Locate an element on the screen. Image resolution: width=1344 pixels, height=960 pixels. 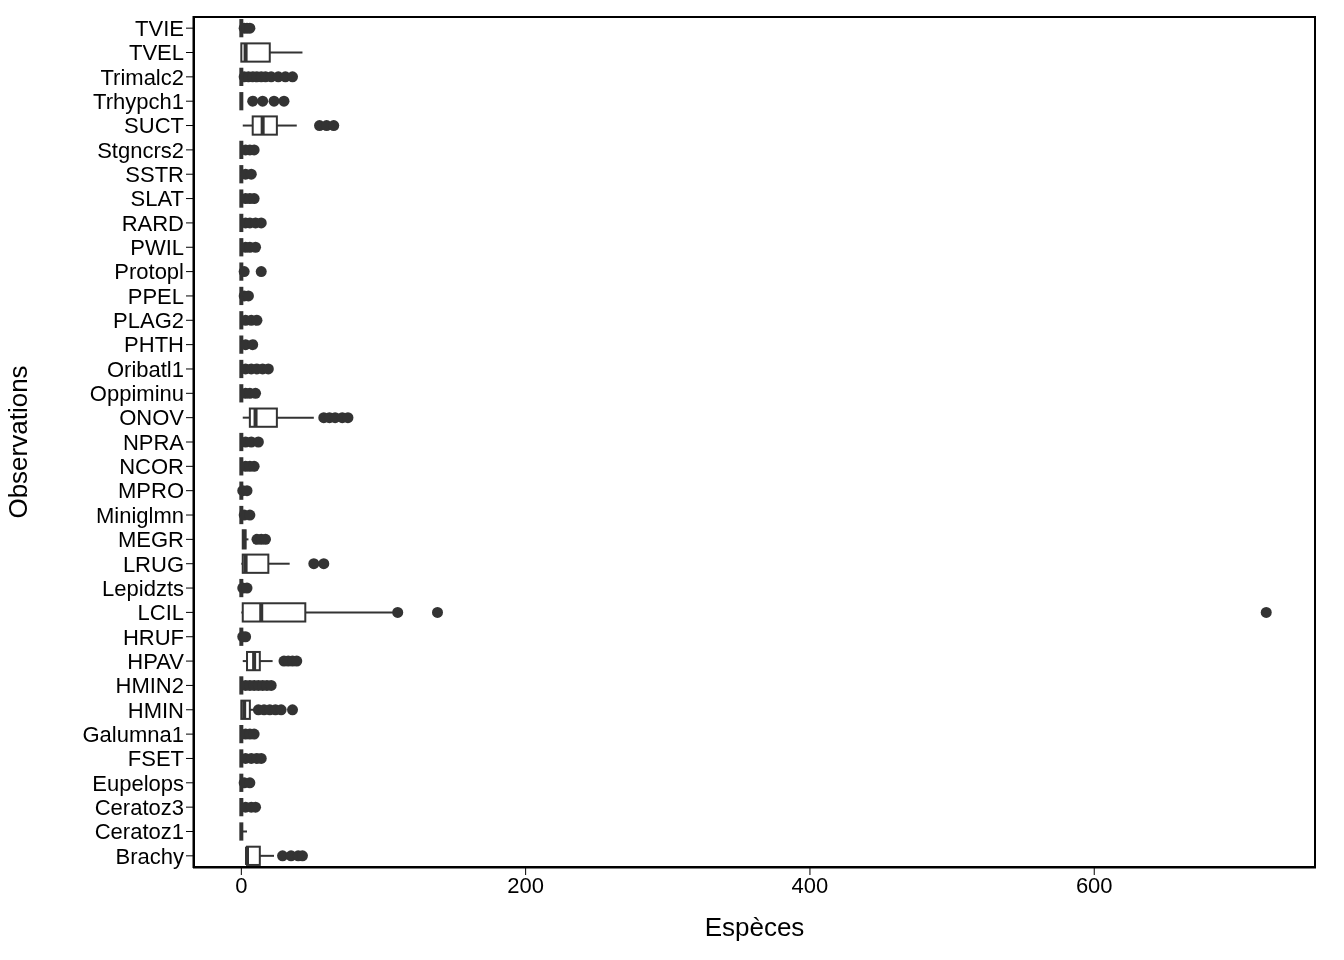
y-tick-label: Ceratoz1 is located at coordinates (139, 832).